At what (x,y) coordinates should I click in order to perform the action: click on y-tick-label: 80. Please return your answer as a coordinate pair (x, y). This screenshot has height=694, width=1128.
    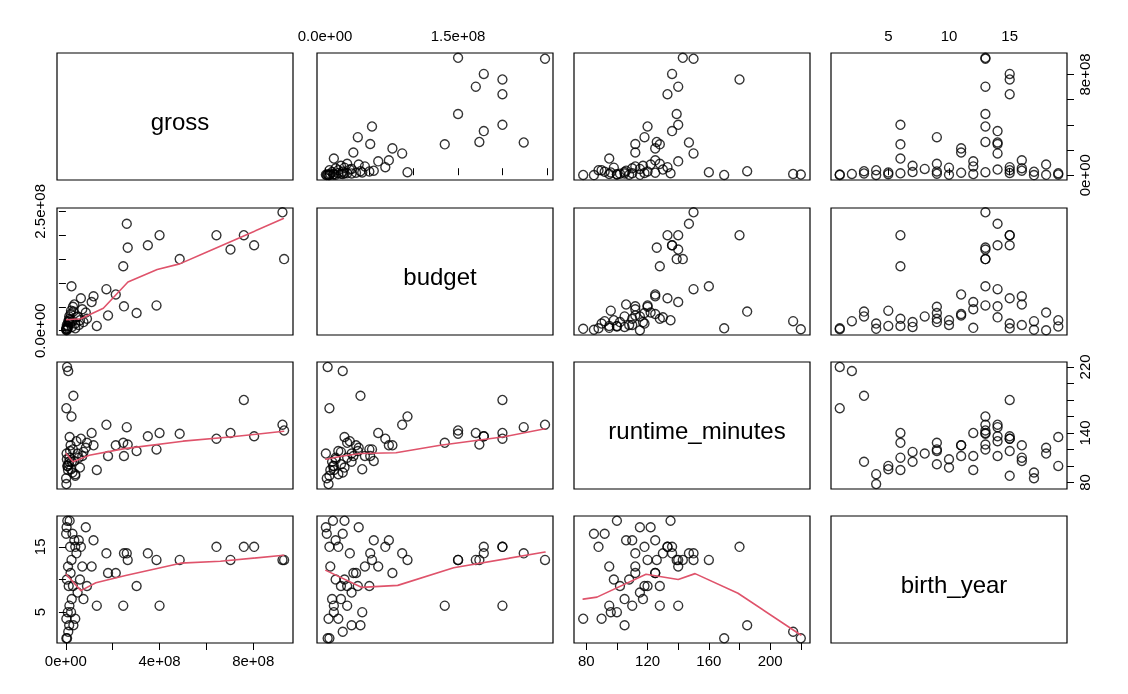
    Looking at the image, I should click on (1084, 482).